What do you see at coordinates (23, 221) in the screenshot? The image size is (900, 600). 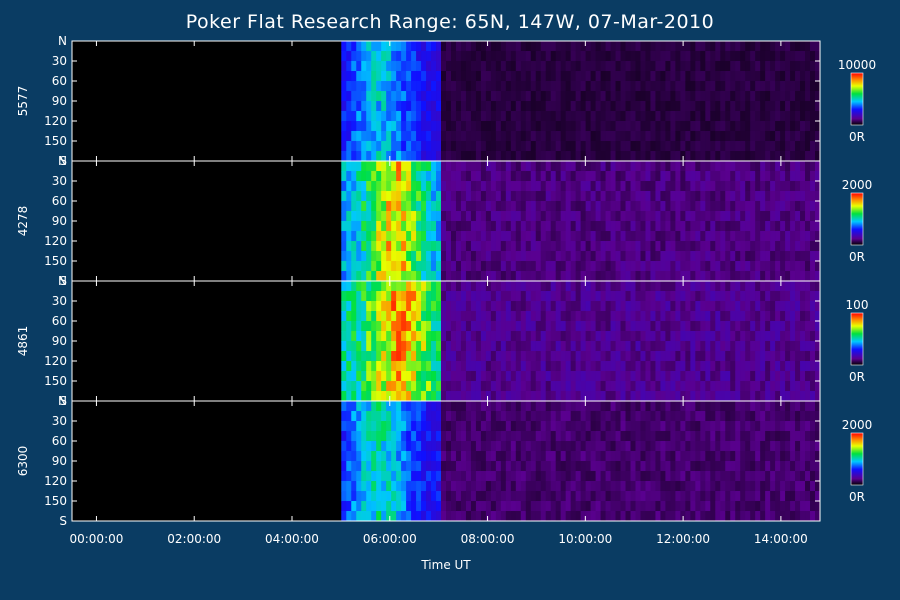 I see `panel-wavelength-label: 4278` at bounding box center [23, 221].